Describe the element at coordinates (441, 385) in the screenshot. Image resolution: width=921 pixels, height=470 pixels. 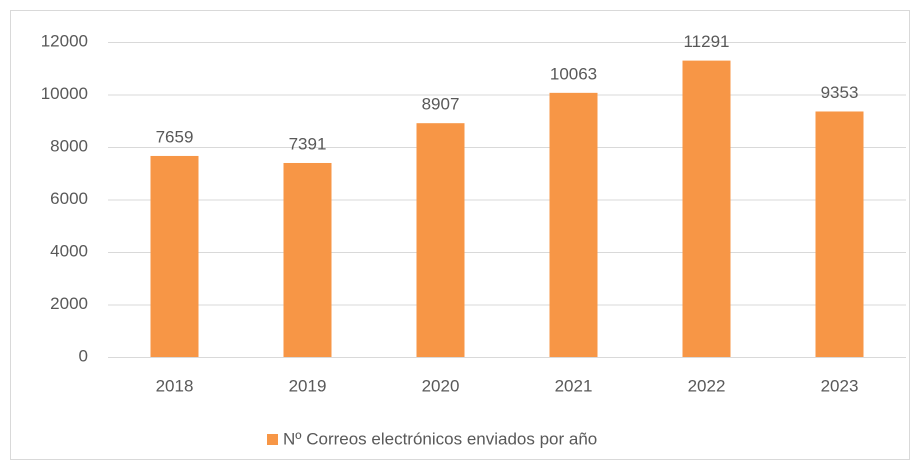
I see `x-tick-label: 2020` at that location.